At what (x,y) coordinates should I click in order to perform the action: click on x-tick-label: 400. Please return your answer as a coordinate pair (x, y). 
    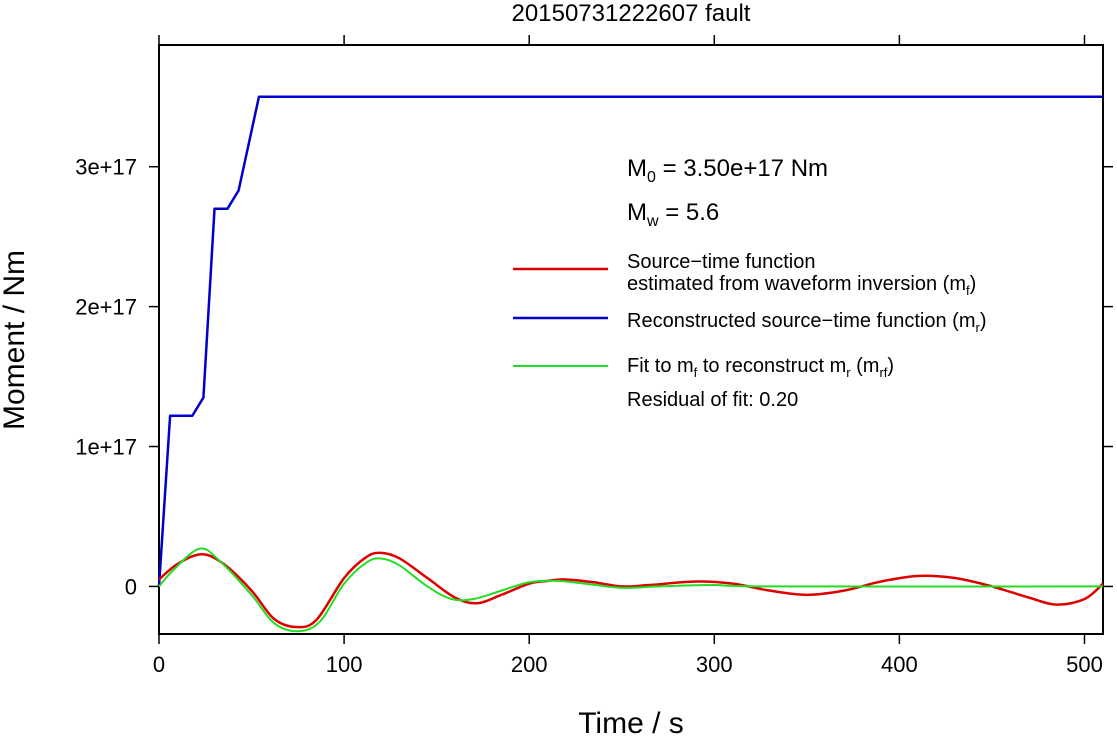
    Looking at the image, I should click on (899, 664).